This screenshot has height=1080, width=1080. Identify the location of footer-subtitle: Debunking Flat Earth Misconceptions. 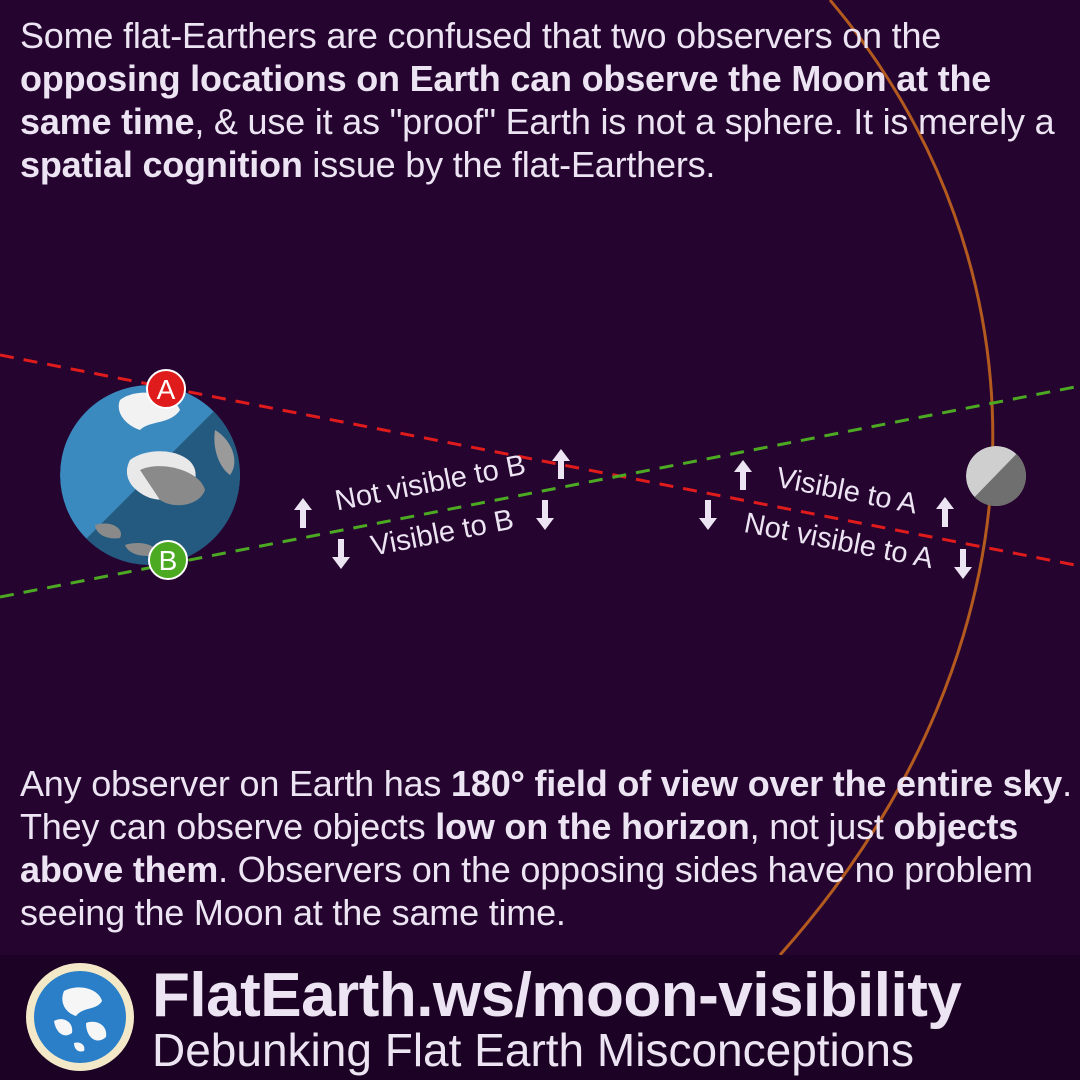
(533, 1050).